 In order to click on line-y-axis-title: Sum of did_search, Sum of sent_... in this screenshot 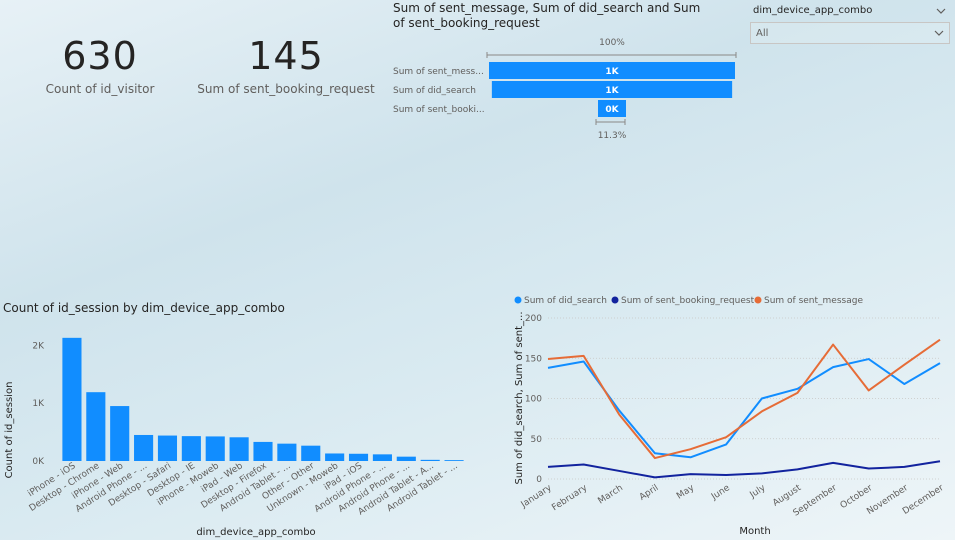, I will do `click(519, 397)`.